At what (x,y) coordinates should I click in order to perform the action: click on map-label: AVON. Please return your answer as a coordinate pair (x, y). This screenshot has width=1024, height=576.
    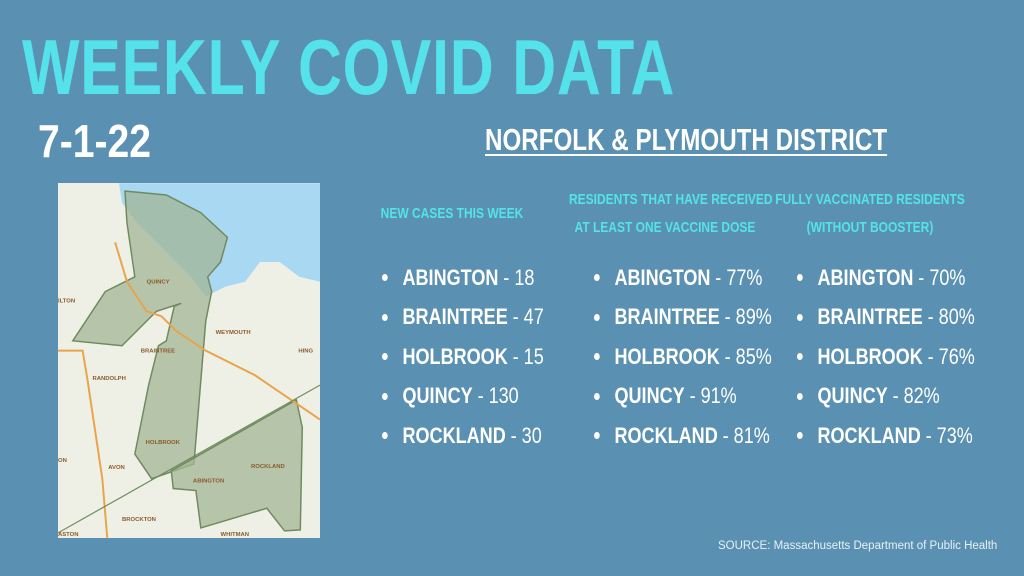
    Looking at the image, I should click on (116, 468).